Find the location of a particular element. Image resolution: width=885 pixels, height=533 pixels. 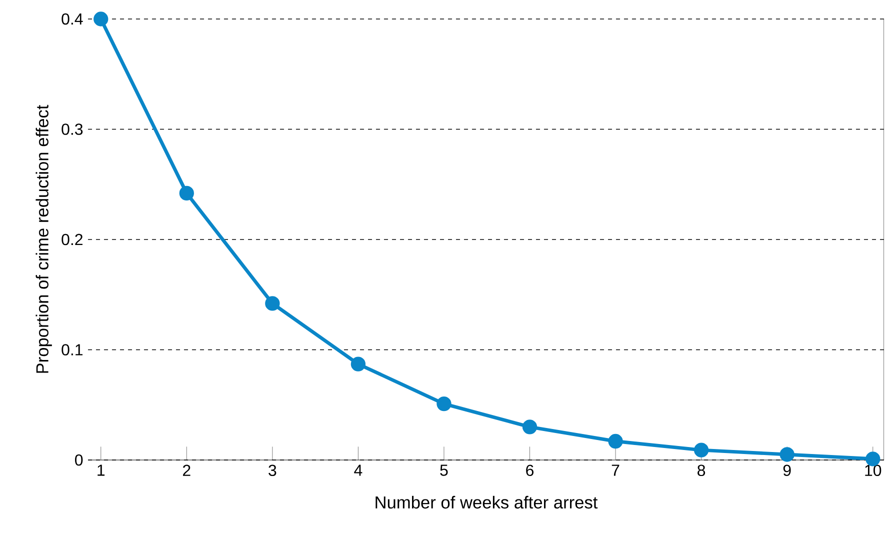

x-tick-label: 3 is located at coordinates (272, 470).